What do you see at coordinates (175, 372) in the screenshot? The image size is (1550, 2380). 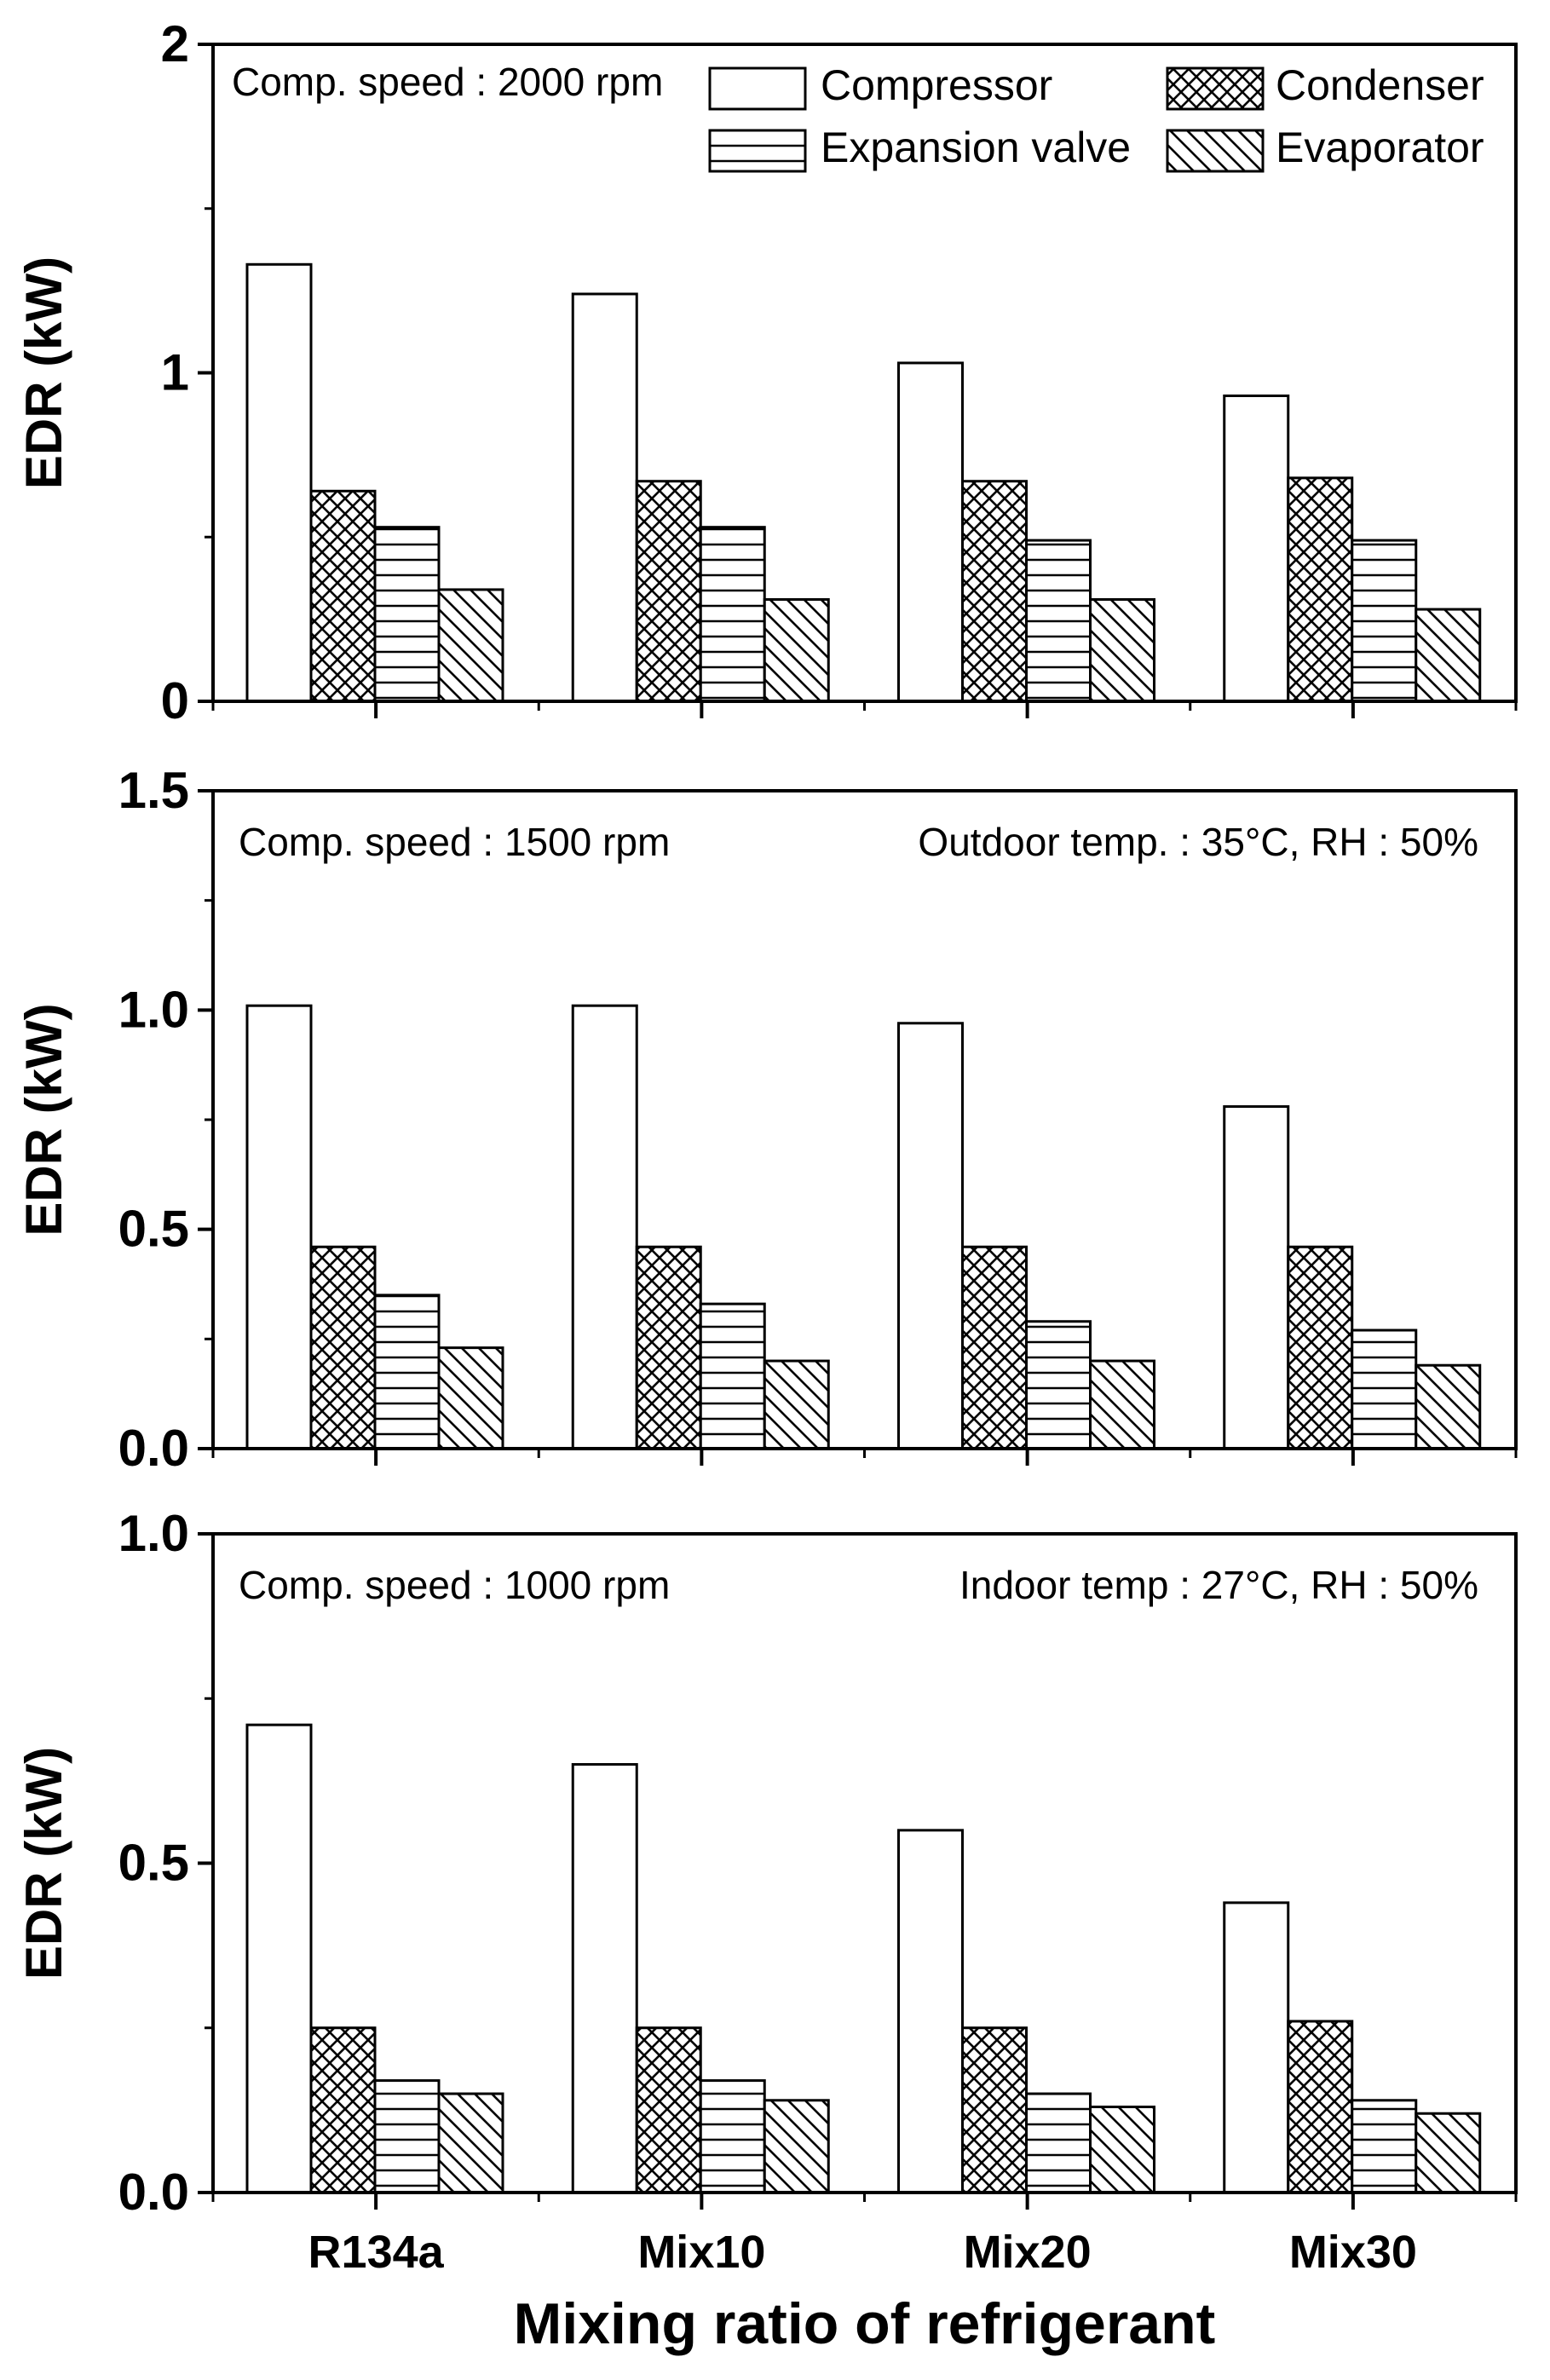 I see `y-tick-label: 1` at bounding box center [175, 372].